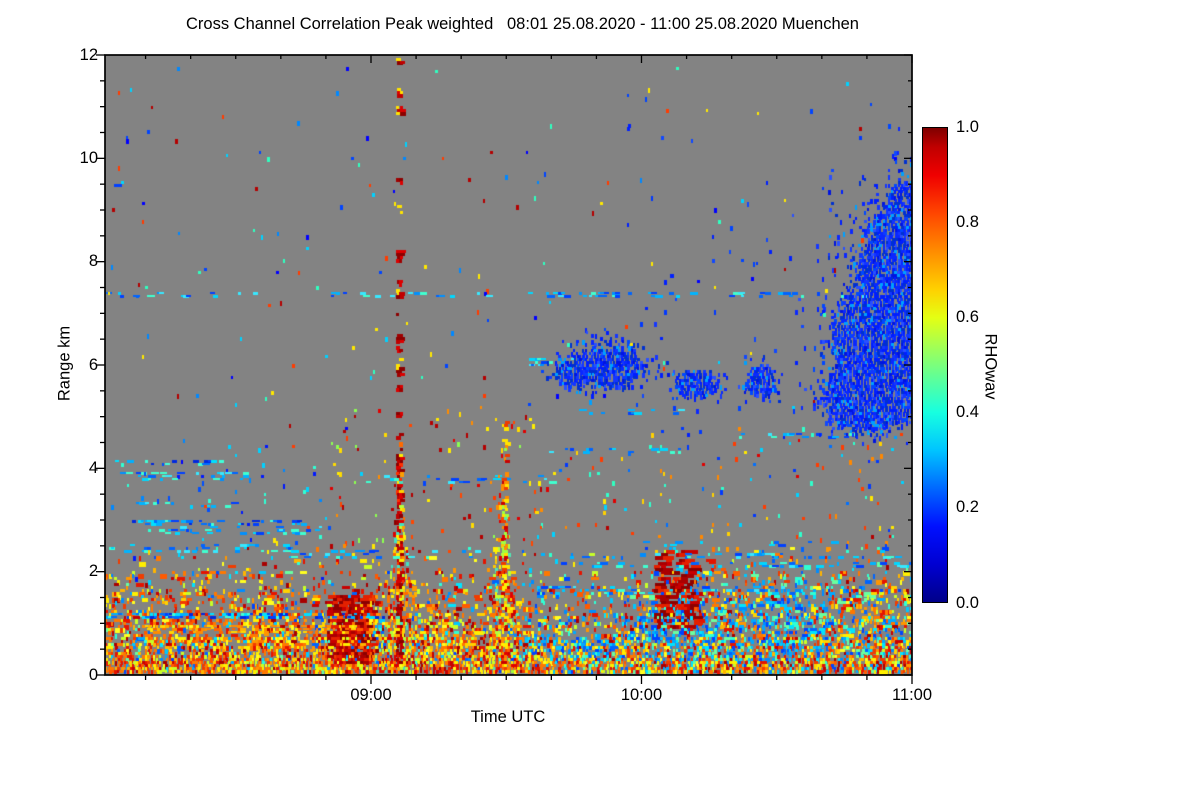  Describe the element at coordinates (93, 674) in the screenshot. I see `y-tick-label: 0` at that location.